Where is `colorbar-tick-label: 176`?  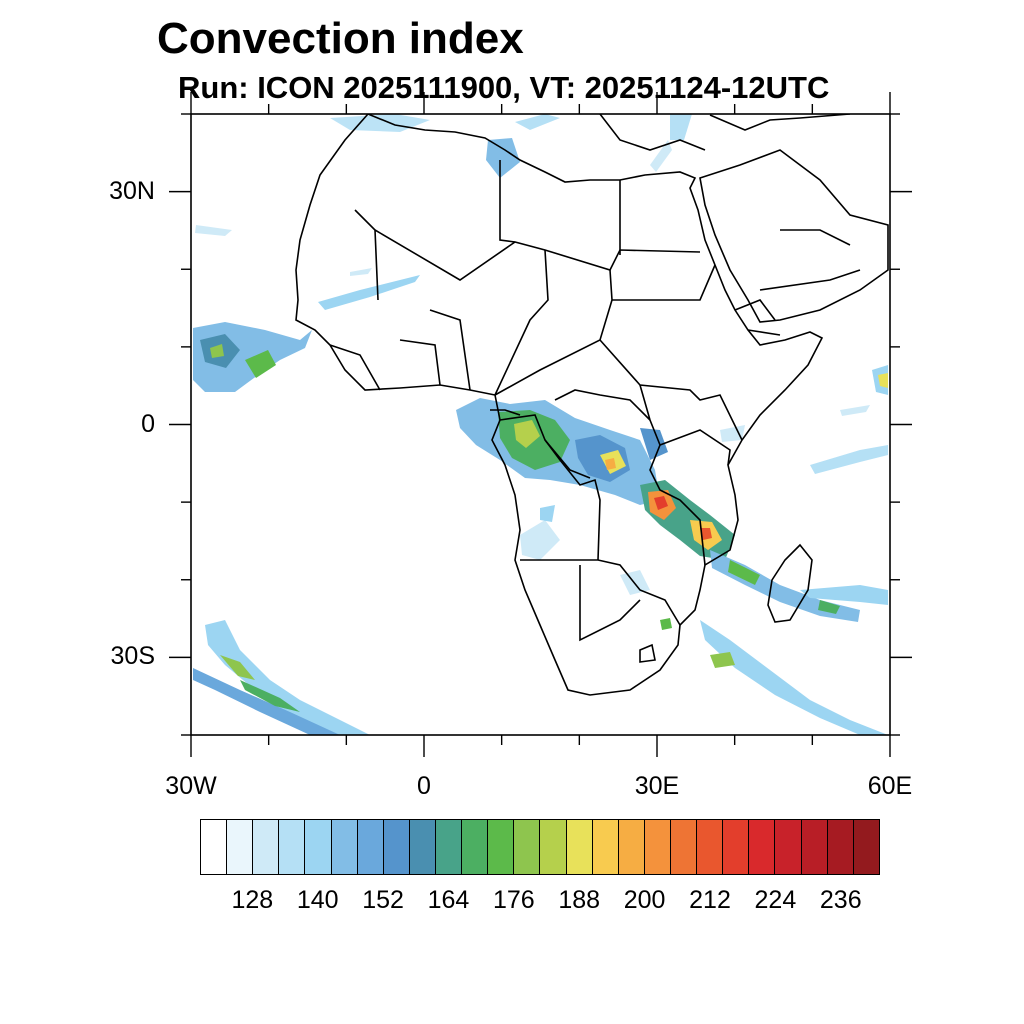
colorbar-tick-label: 176 is located at coordinates (513, 900).